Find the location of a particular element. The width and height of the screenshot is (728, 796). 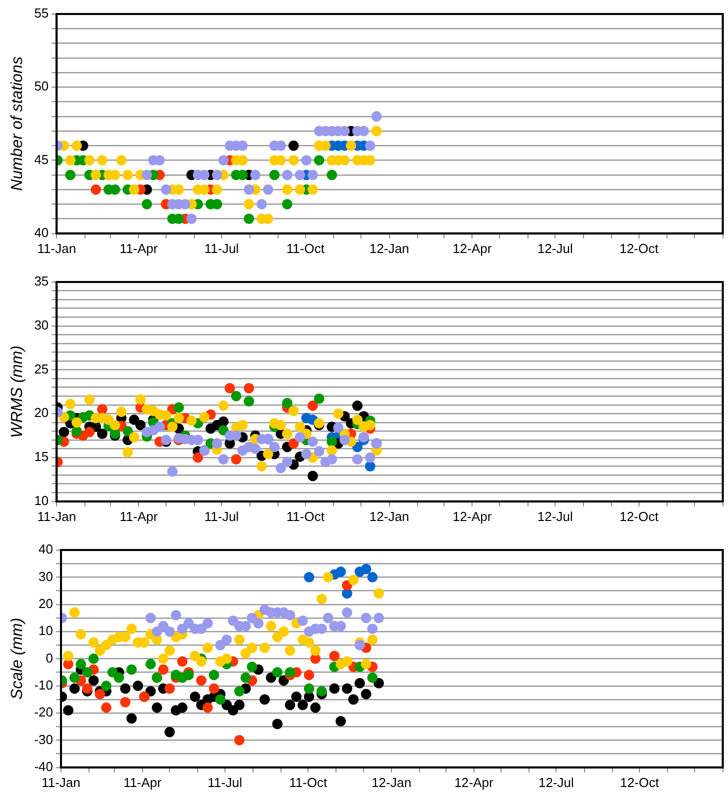

y-tick-label: 55 is located at coordinates (41, 13).